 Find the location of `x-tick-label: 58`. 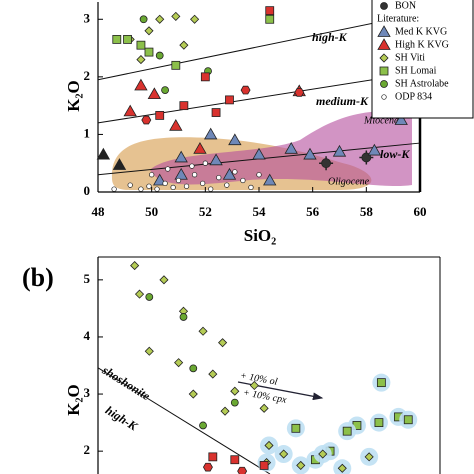

x-tick-label: 58 is located at coordinates (367, 211).